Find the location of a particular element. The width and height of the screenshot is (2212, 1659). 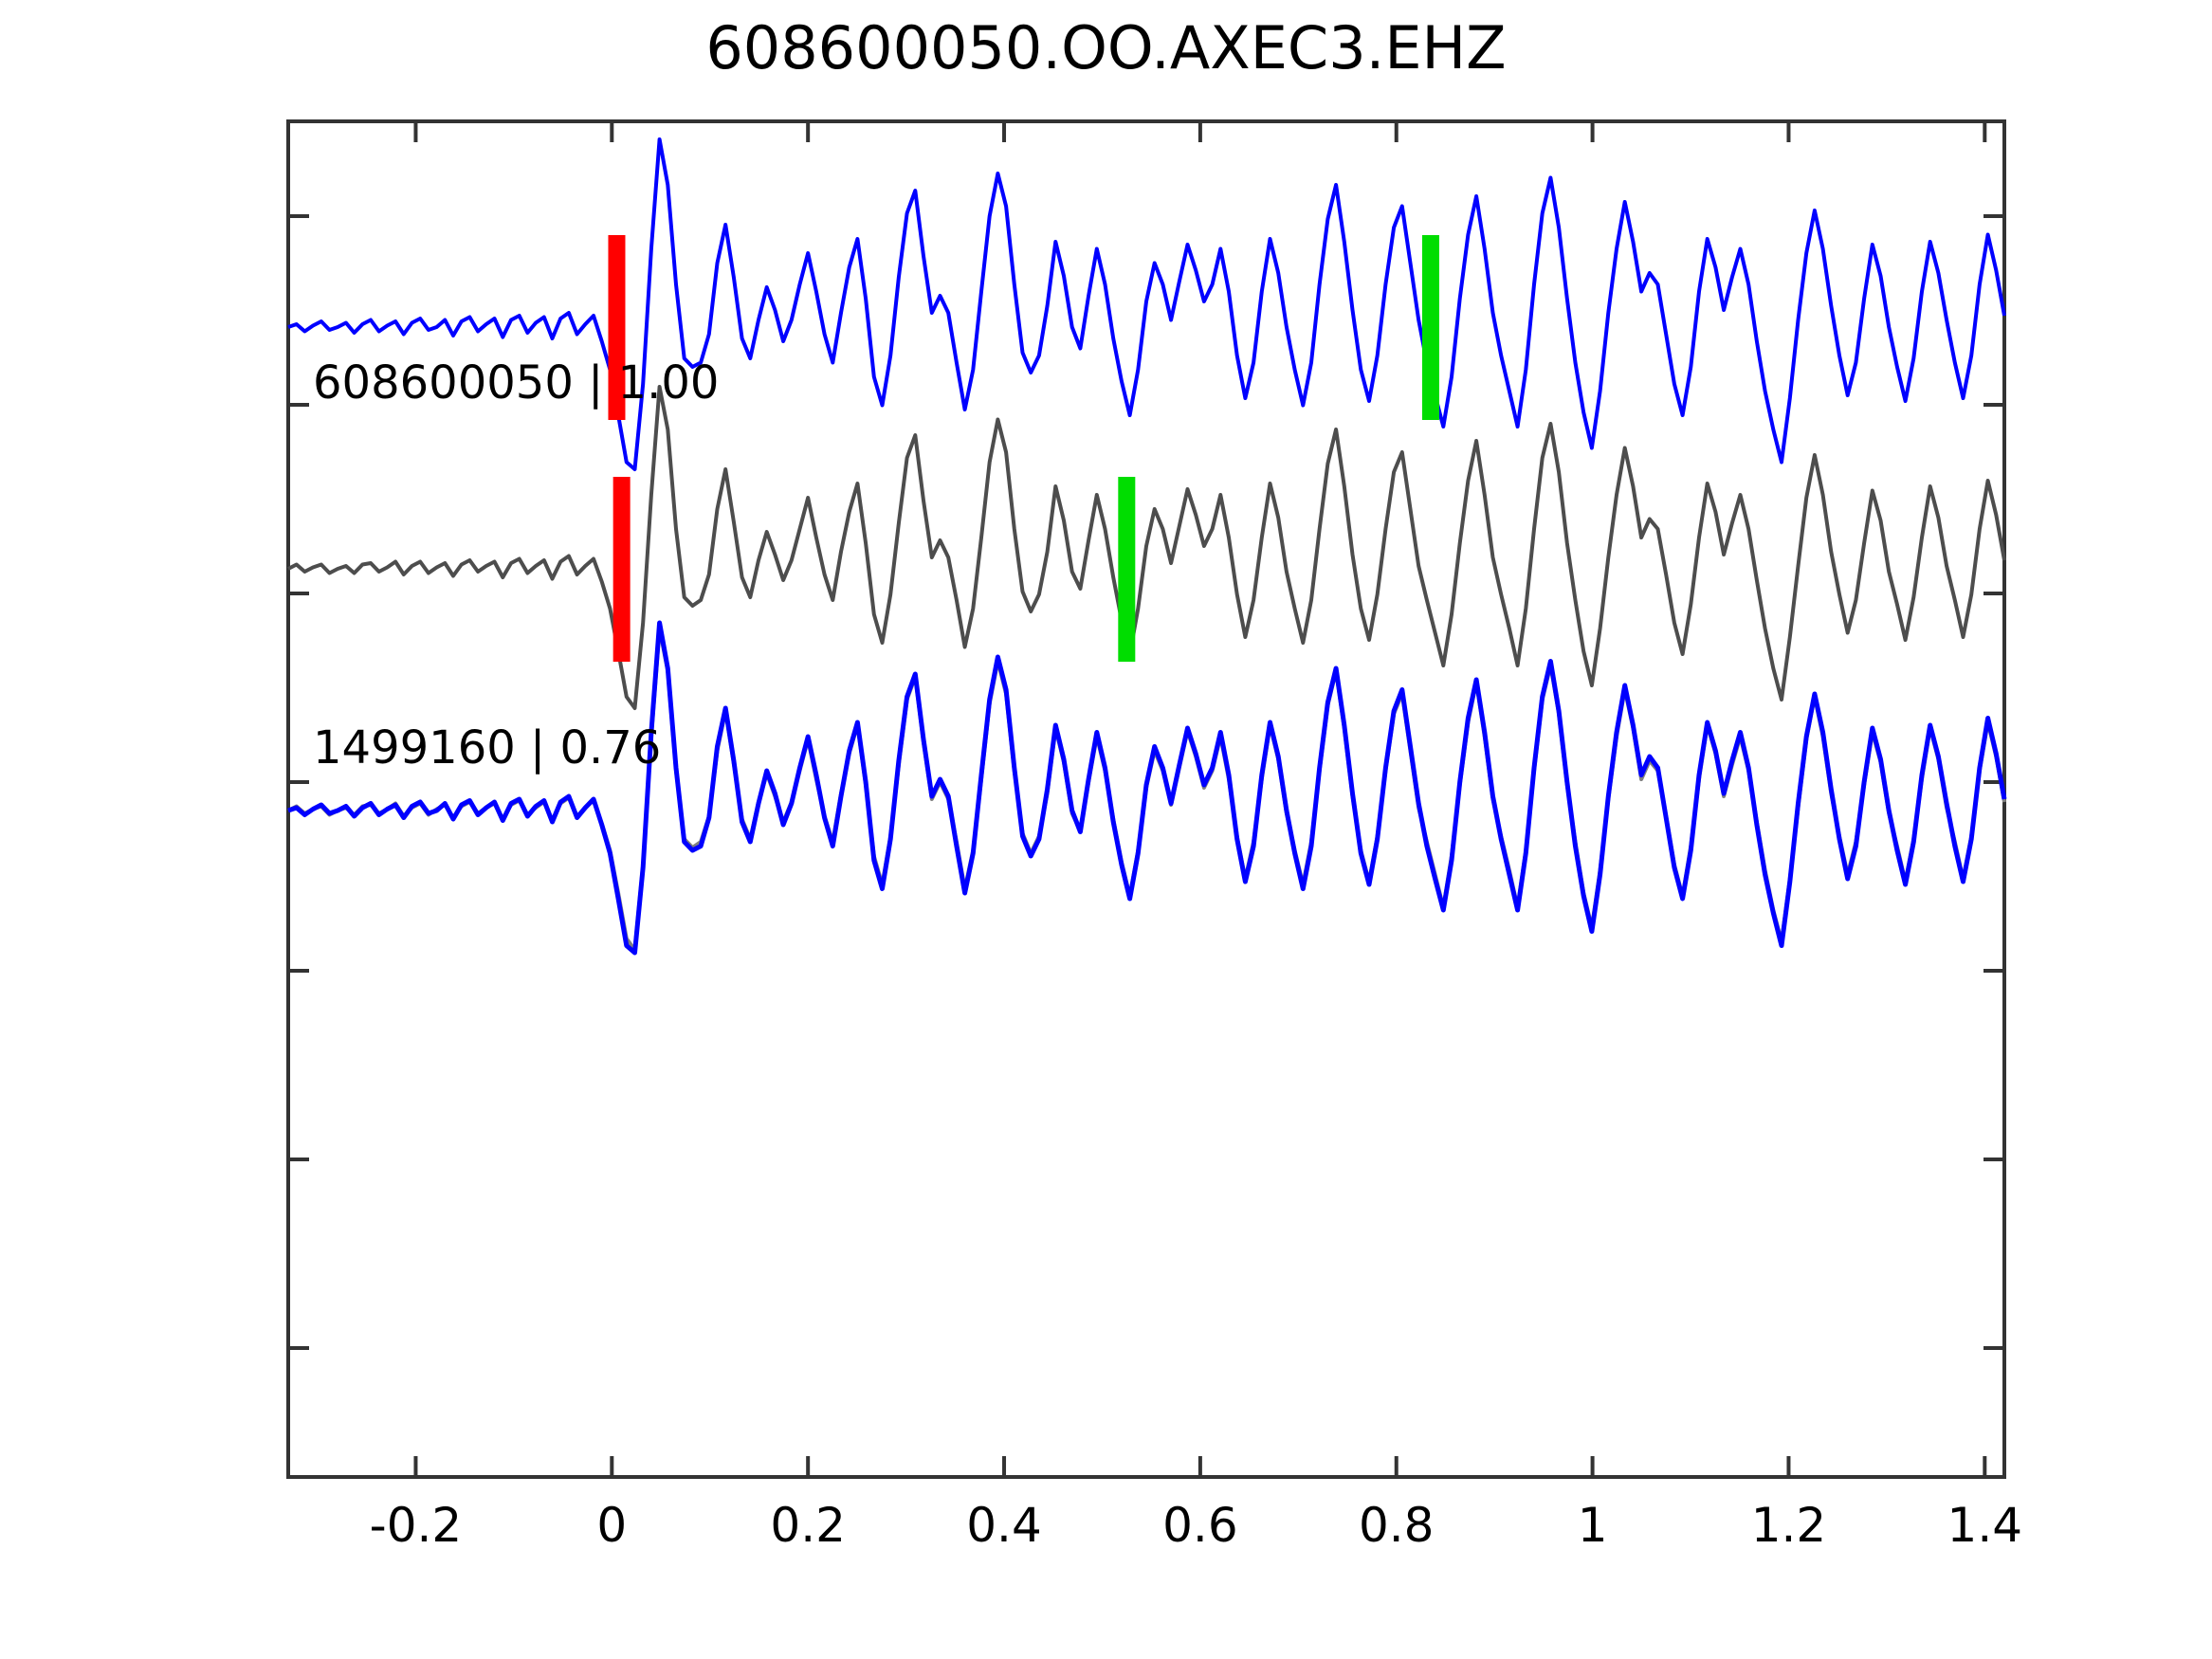

pick-markers is located at coordinates (1023, 448).